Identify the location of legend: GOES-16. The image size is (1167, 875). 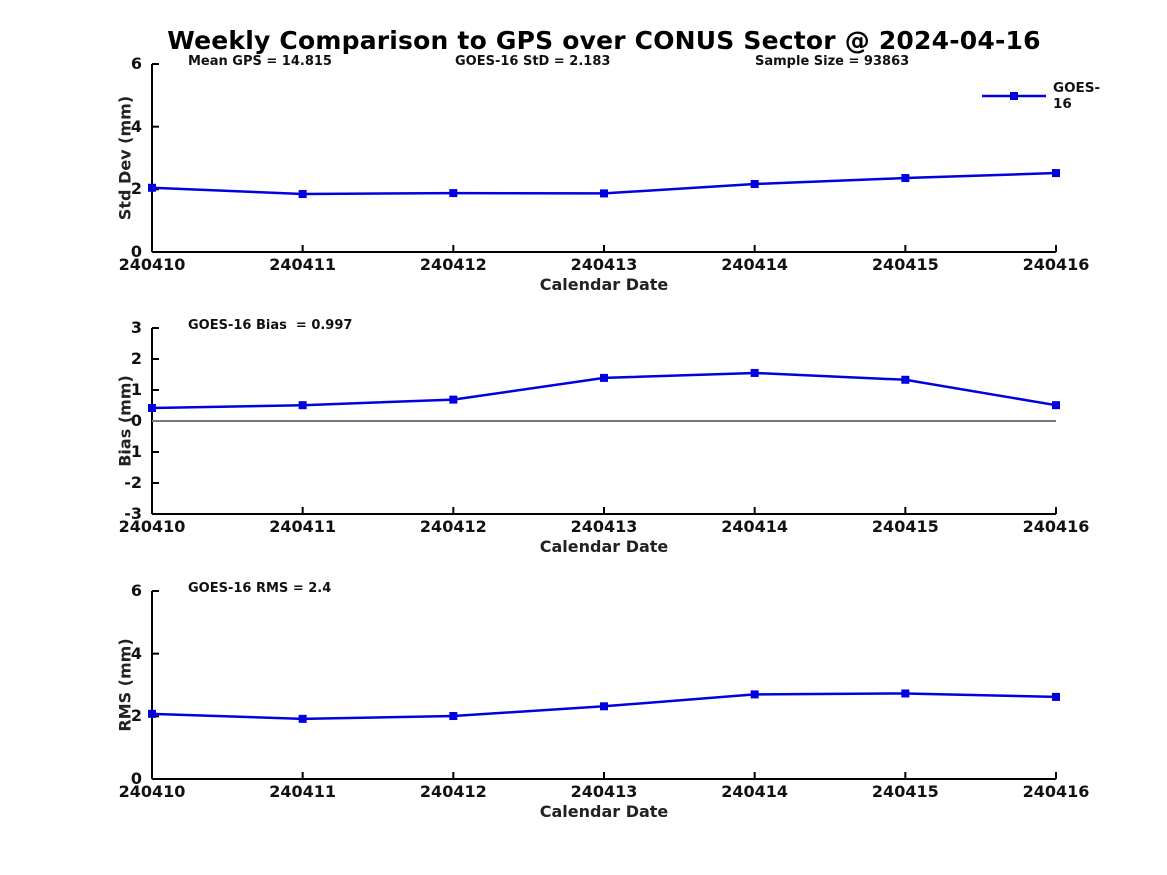
(1041, 96).